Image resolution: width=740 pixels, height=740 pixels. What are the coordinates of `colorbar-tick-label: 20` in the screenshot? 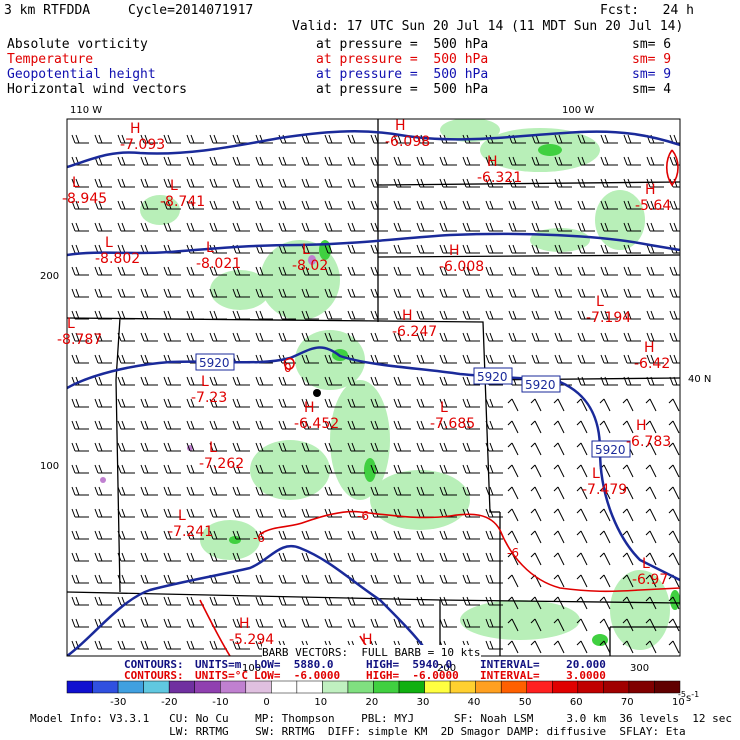 It's located at (372, 702).